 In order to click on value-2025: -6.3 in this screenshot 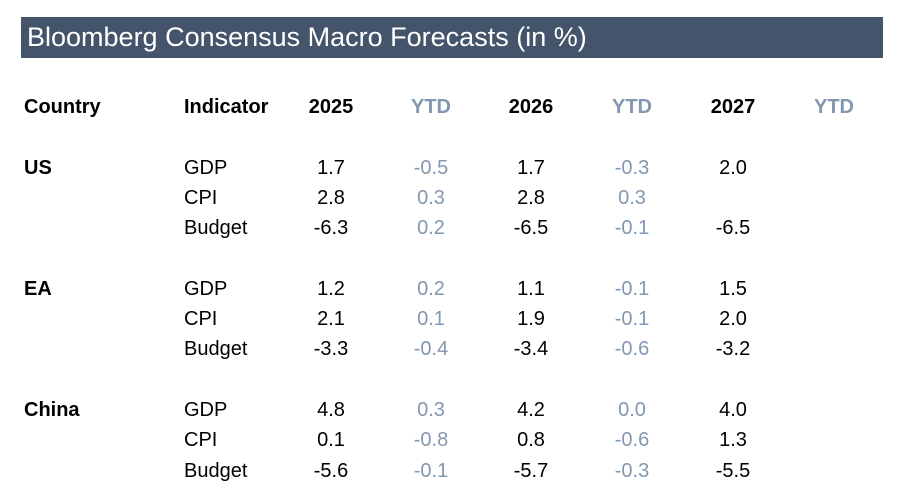, I will do `click(331, 228)`.